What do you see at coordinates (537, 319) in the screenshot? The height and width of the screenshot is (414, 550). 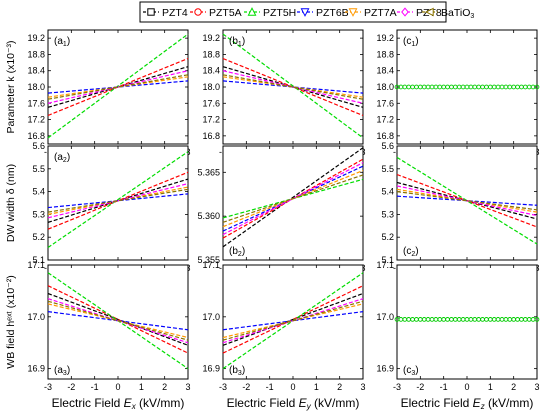 I see `data-point` at bounding box center [537, 319].